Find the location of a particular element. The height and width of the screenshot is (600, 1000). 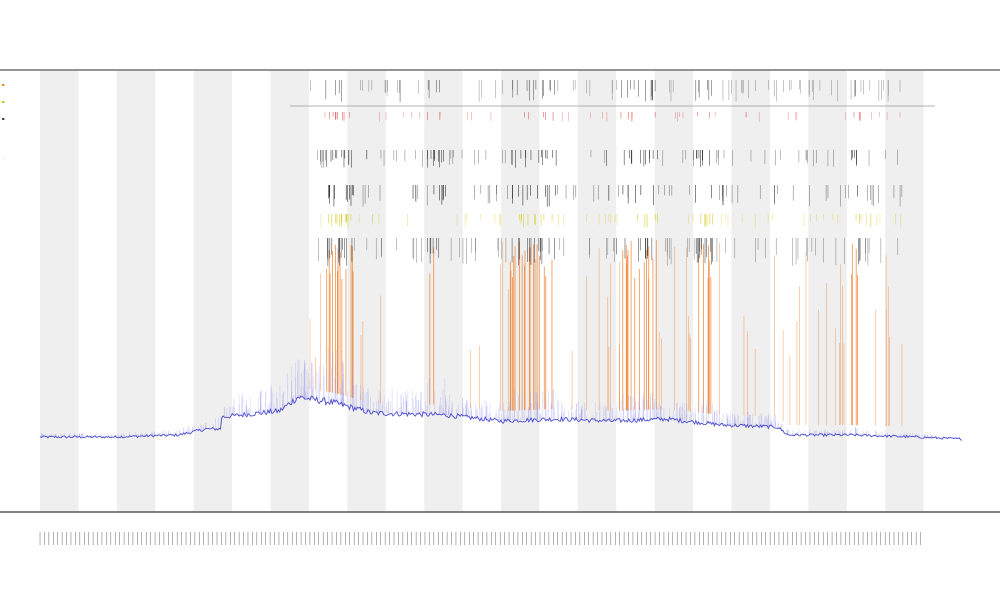

legend is located at coordinates (6, 103).